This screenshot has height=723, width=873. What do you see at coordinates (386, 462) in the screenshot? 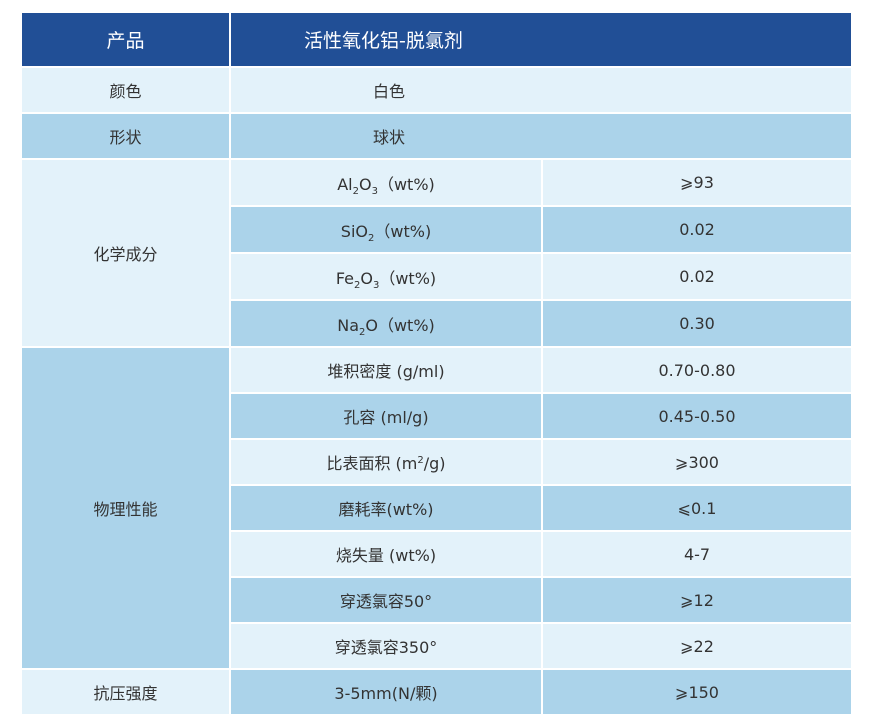
I see `phys-property: 比表面积 (m2/g)` at bounding box center [386, 462].